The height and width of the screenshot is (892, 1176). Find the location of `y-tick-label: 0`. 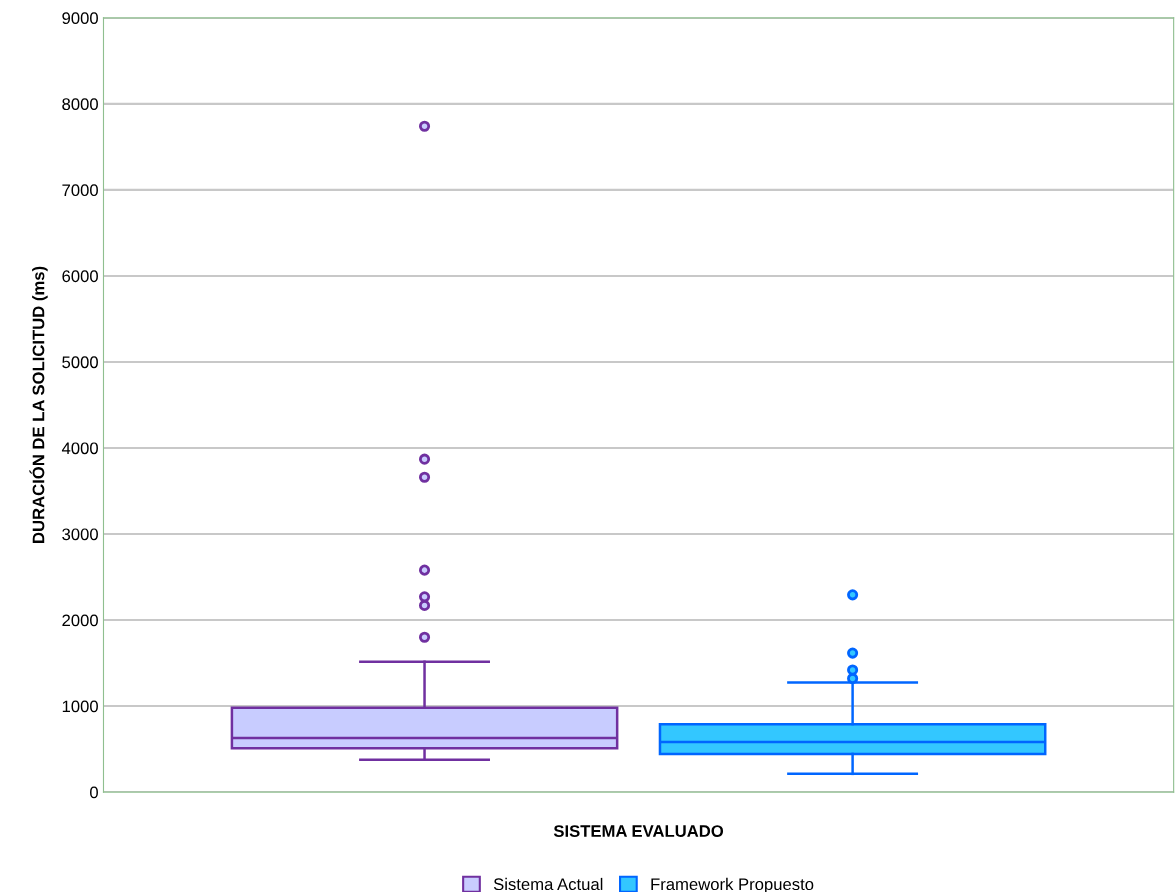

y-tick-label: 0 is located at coordinates (94, 792).